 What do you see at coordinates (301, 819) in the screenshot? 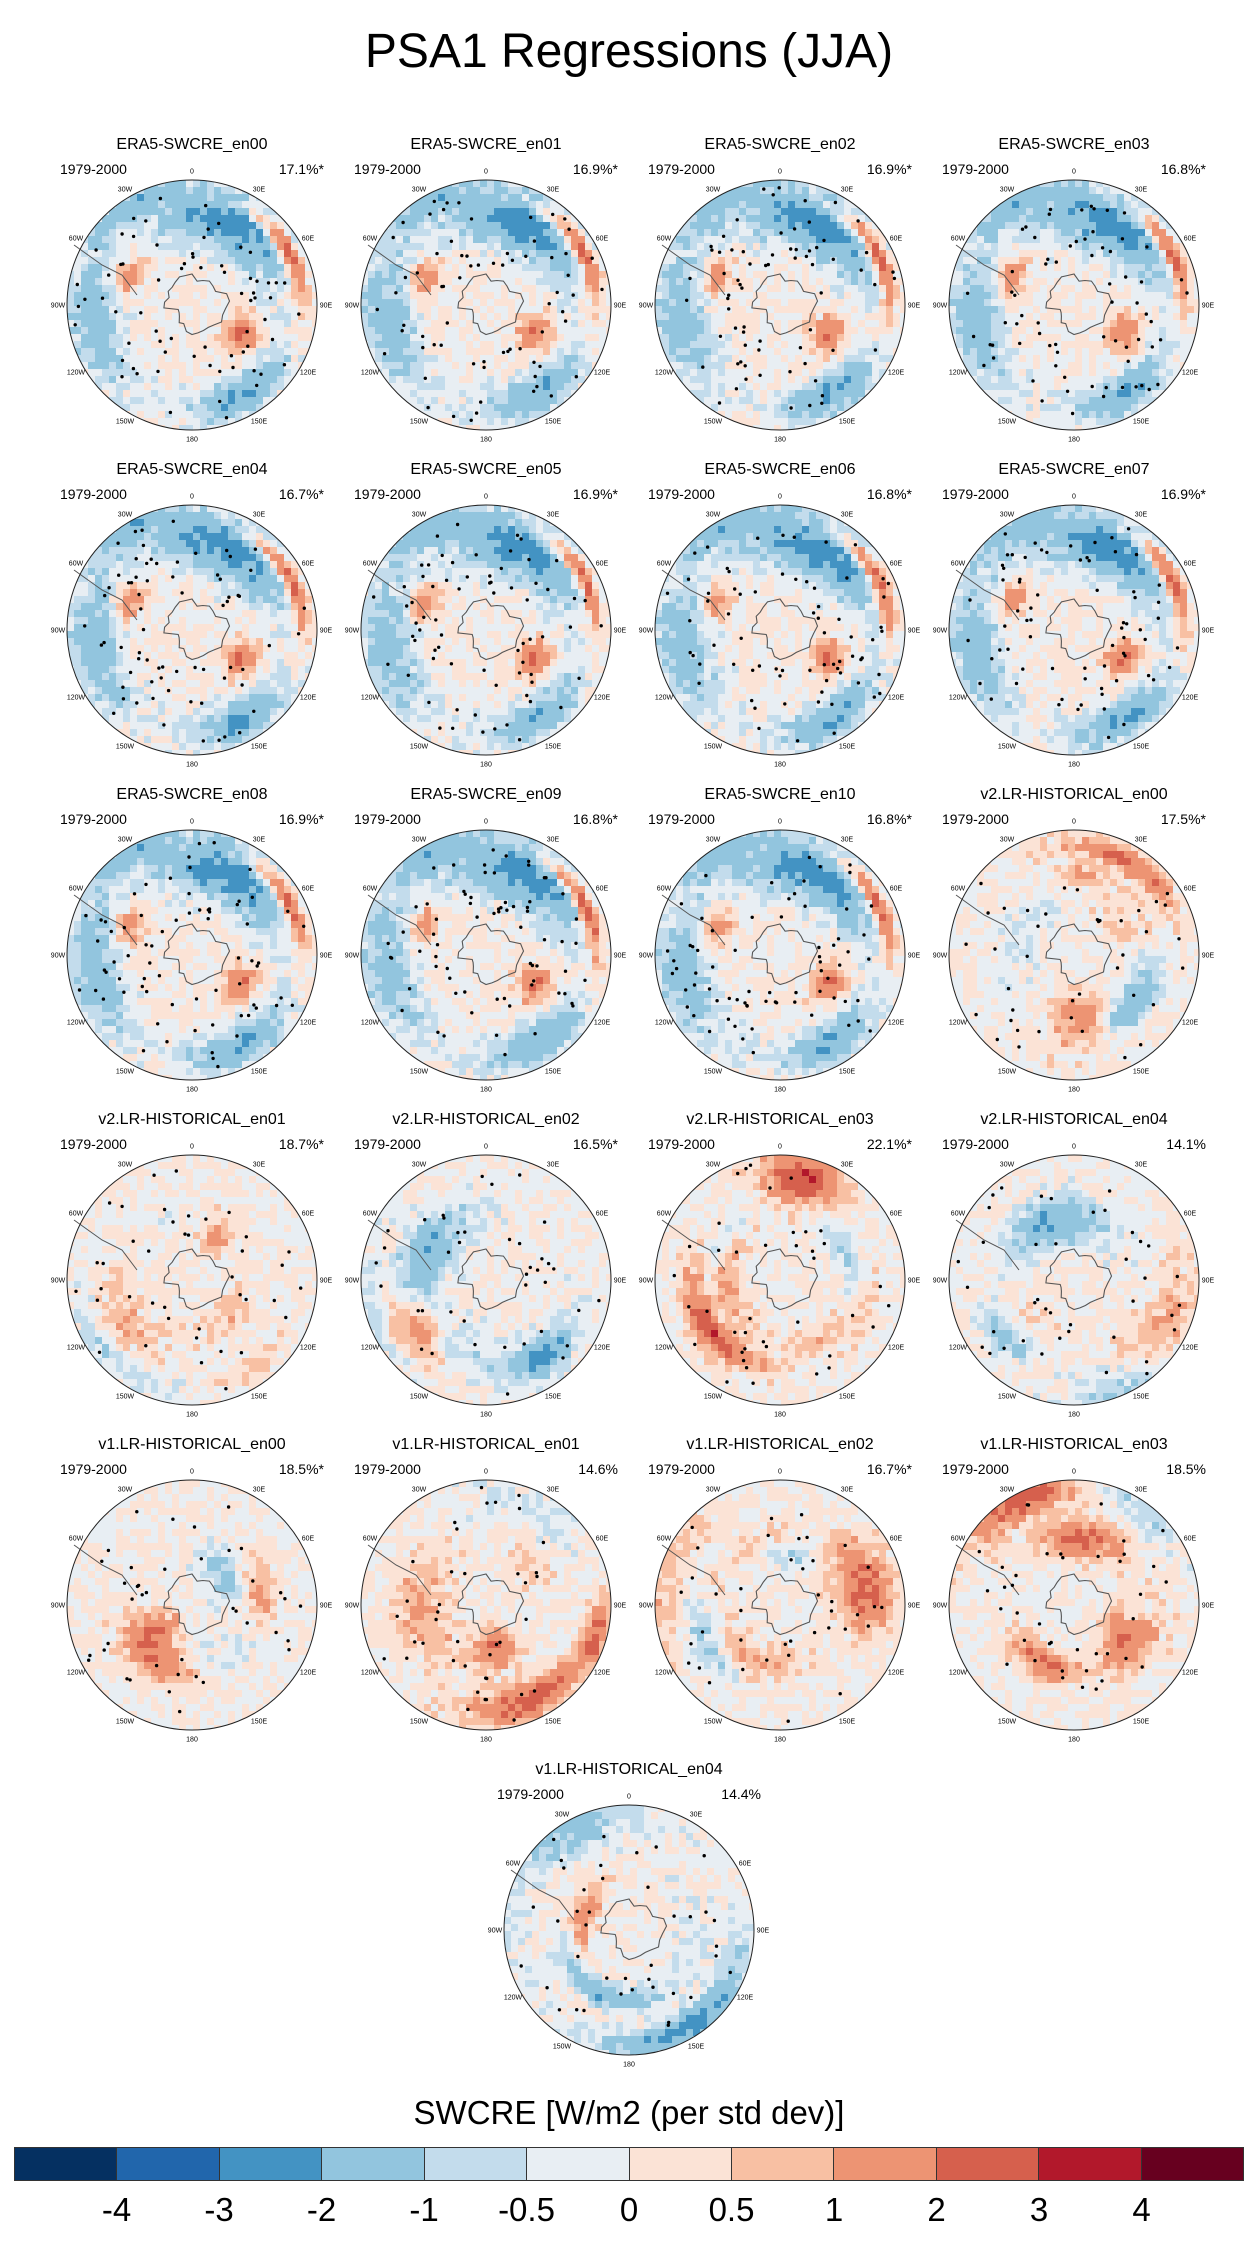
I see `panel-variance: 16.9%*` at bounding box center [301, 819].